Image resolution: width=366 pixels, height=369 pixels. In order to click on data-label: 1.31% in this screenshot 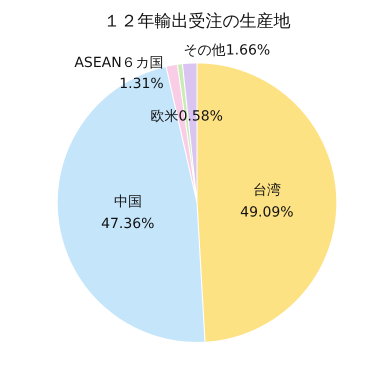, I will do `click(141, 84)`.